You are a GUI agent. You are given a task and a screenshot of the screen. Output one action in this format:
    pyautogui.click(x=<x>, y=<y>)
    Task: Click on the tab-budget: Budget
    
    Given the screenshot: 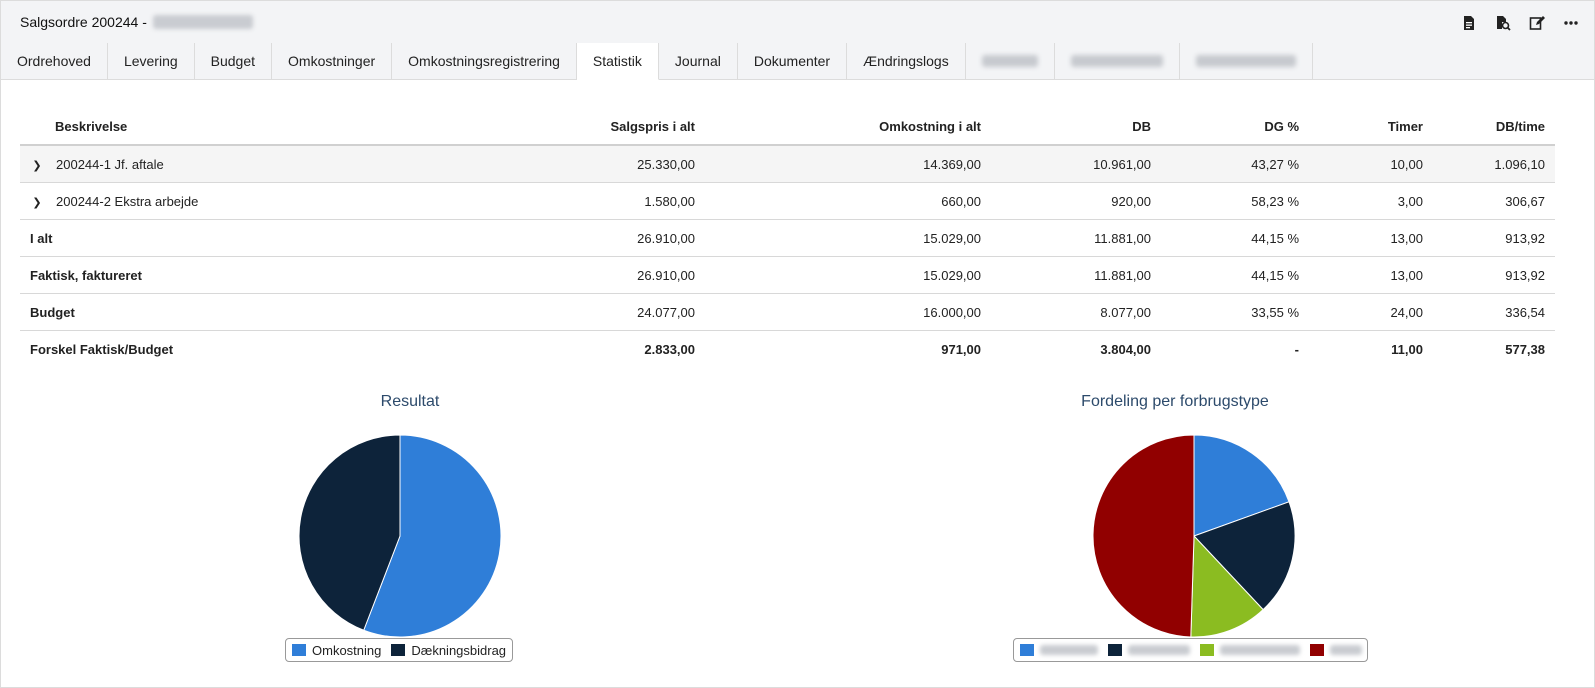 What is the action you would take?
    pyautogui.click(x=234, y=61)
    